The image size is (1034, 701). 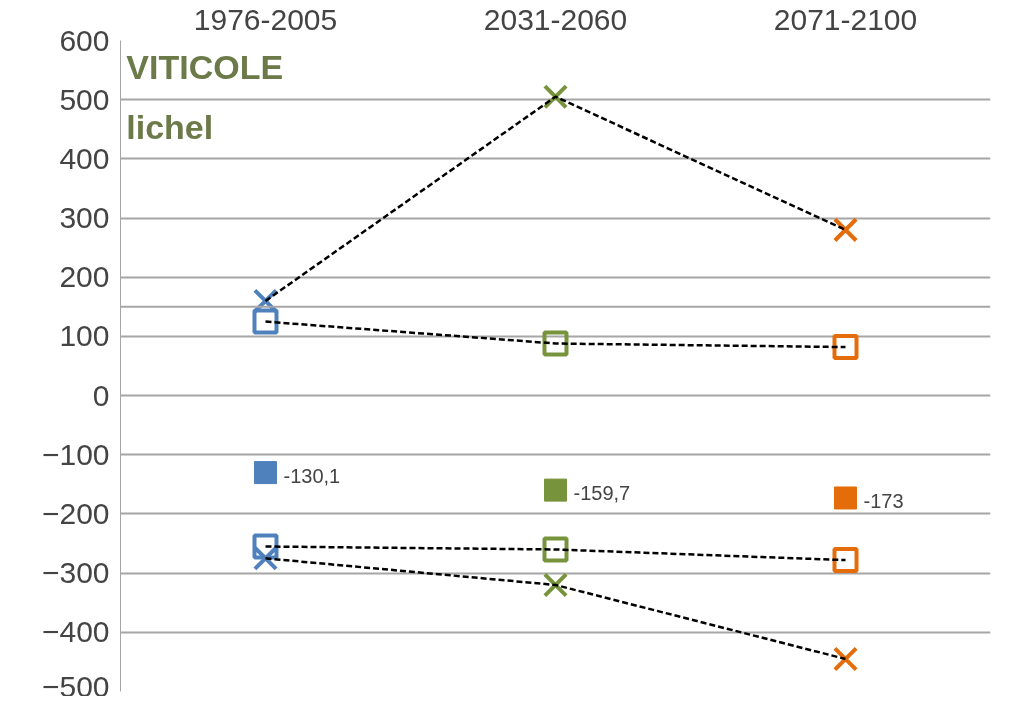 I want to click on data-label: -159,7, so click(x=602, y=493).